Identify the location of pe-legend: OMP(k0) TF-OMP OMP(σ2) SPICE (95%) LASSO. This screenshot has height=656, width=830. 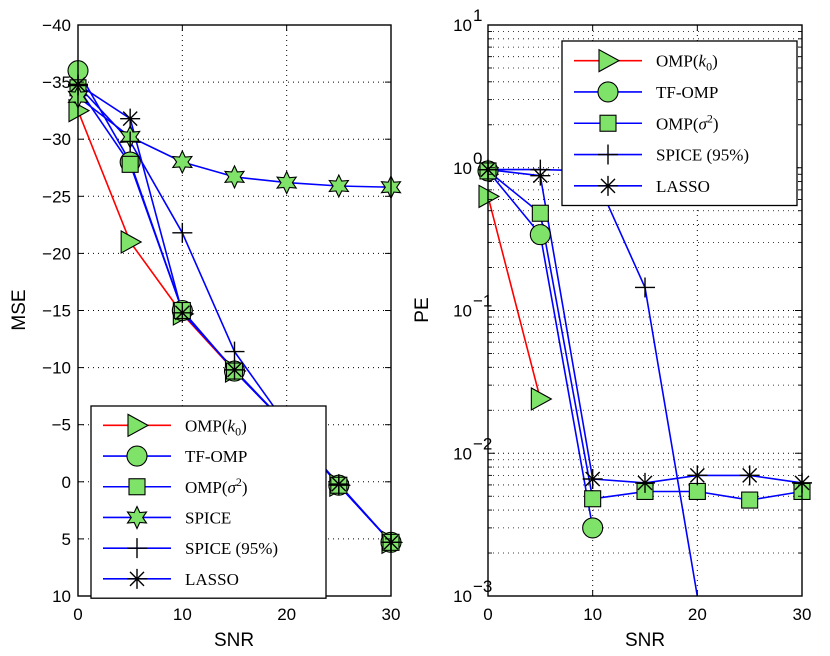
(679, 123).